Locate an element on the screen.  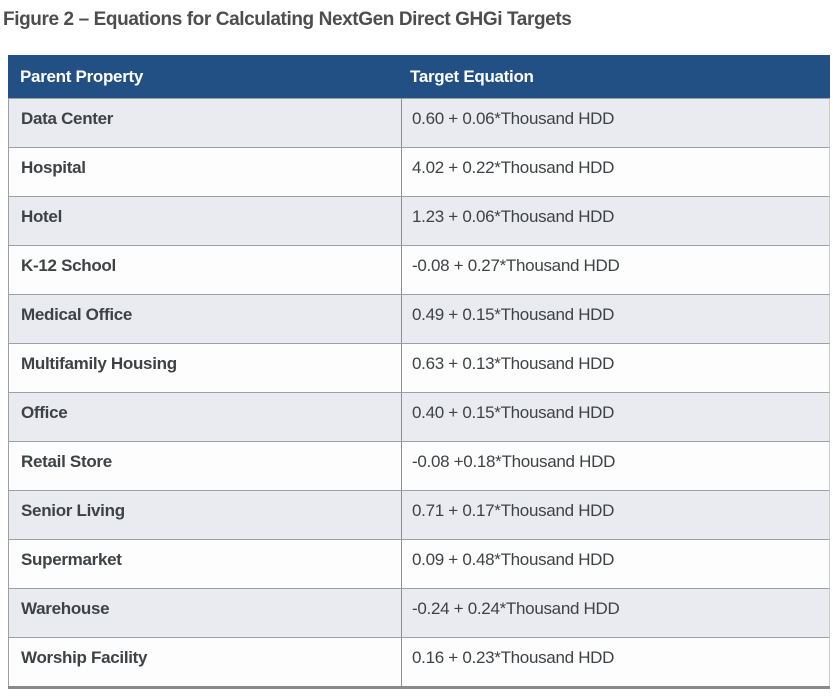
property-cell: Multifamily Housing is located at coordinates (99, 363).